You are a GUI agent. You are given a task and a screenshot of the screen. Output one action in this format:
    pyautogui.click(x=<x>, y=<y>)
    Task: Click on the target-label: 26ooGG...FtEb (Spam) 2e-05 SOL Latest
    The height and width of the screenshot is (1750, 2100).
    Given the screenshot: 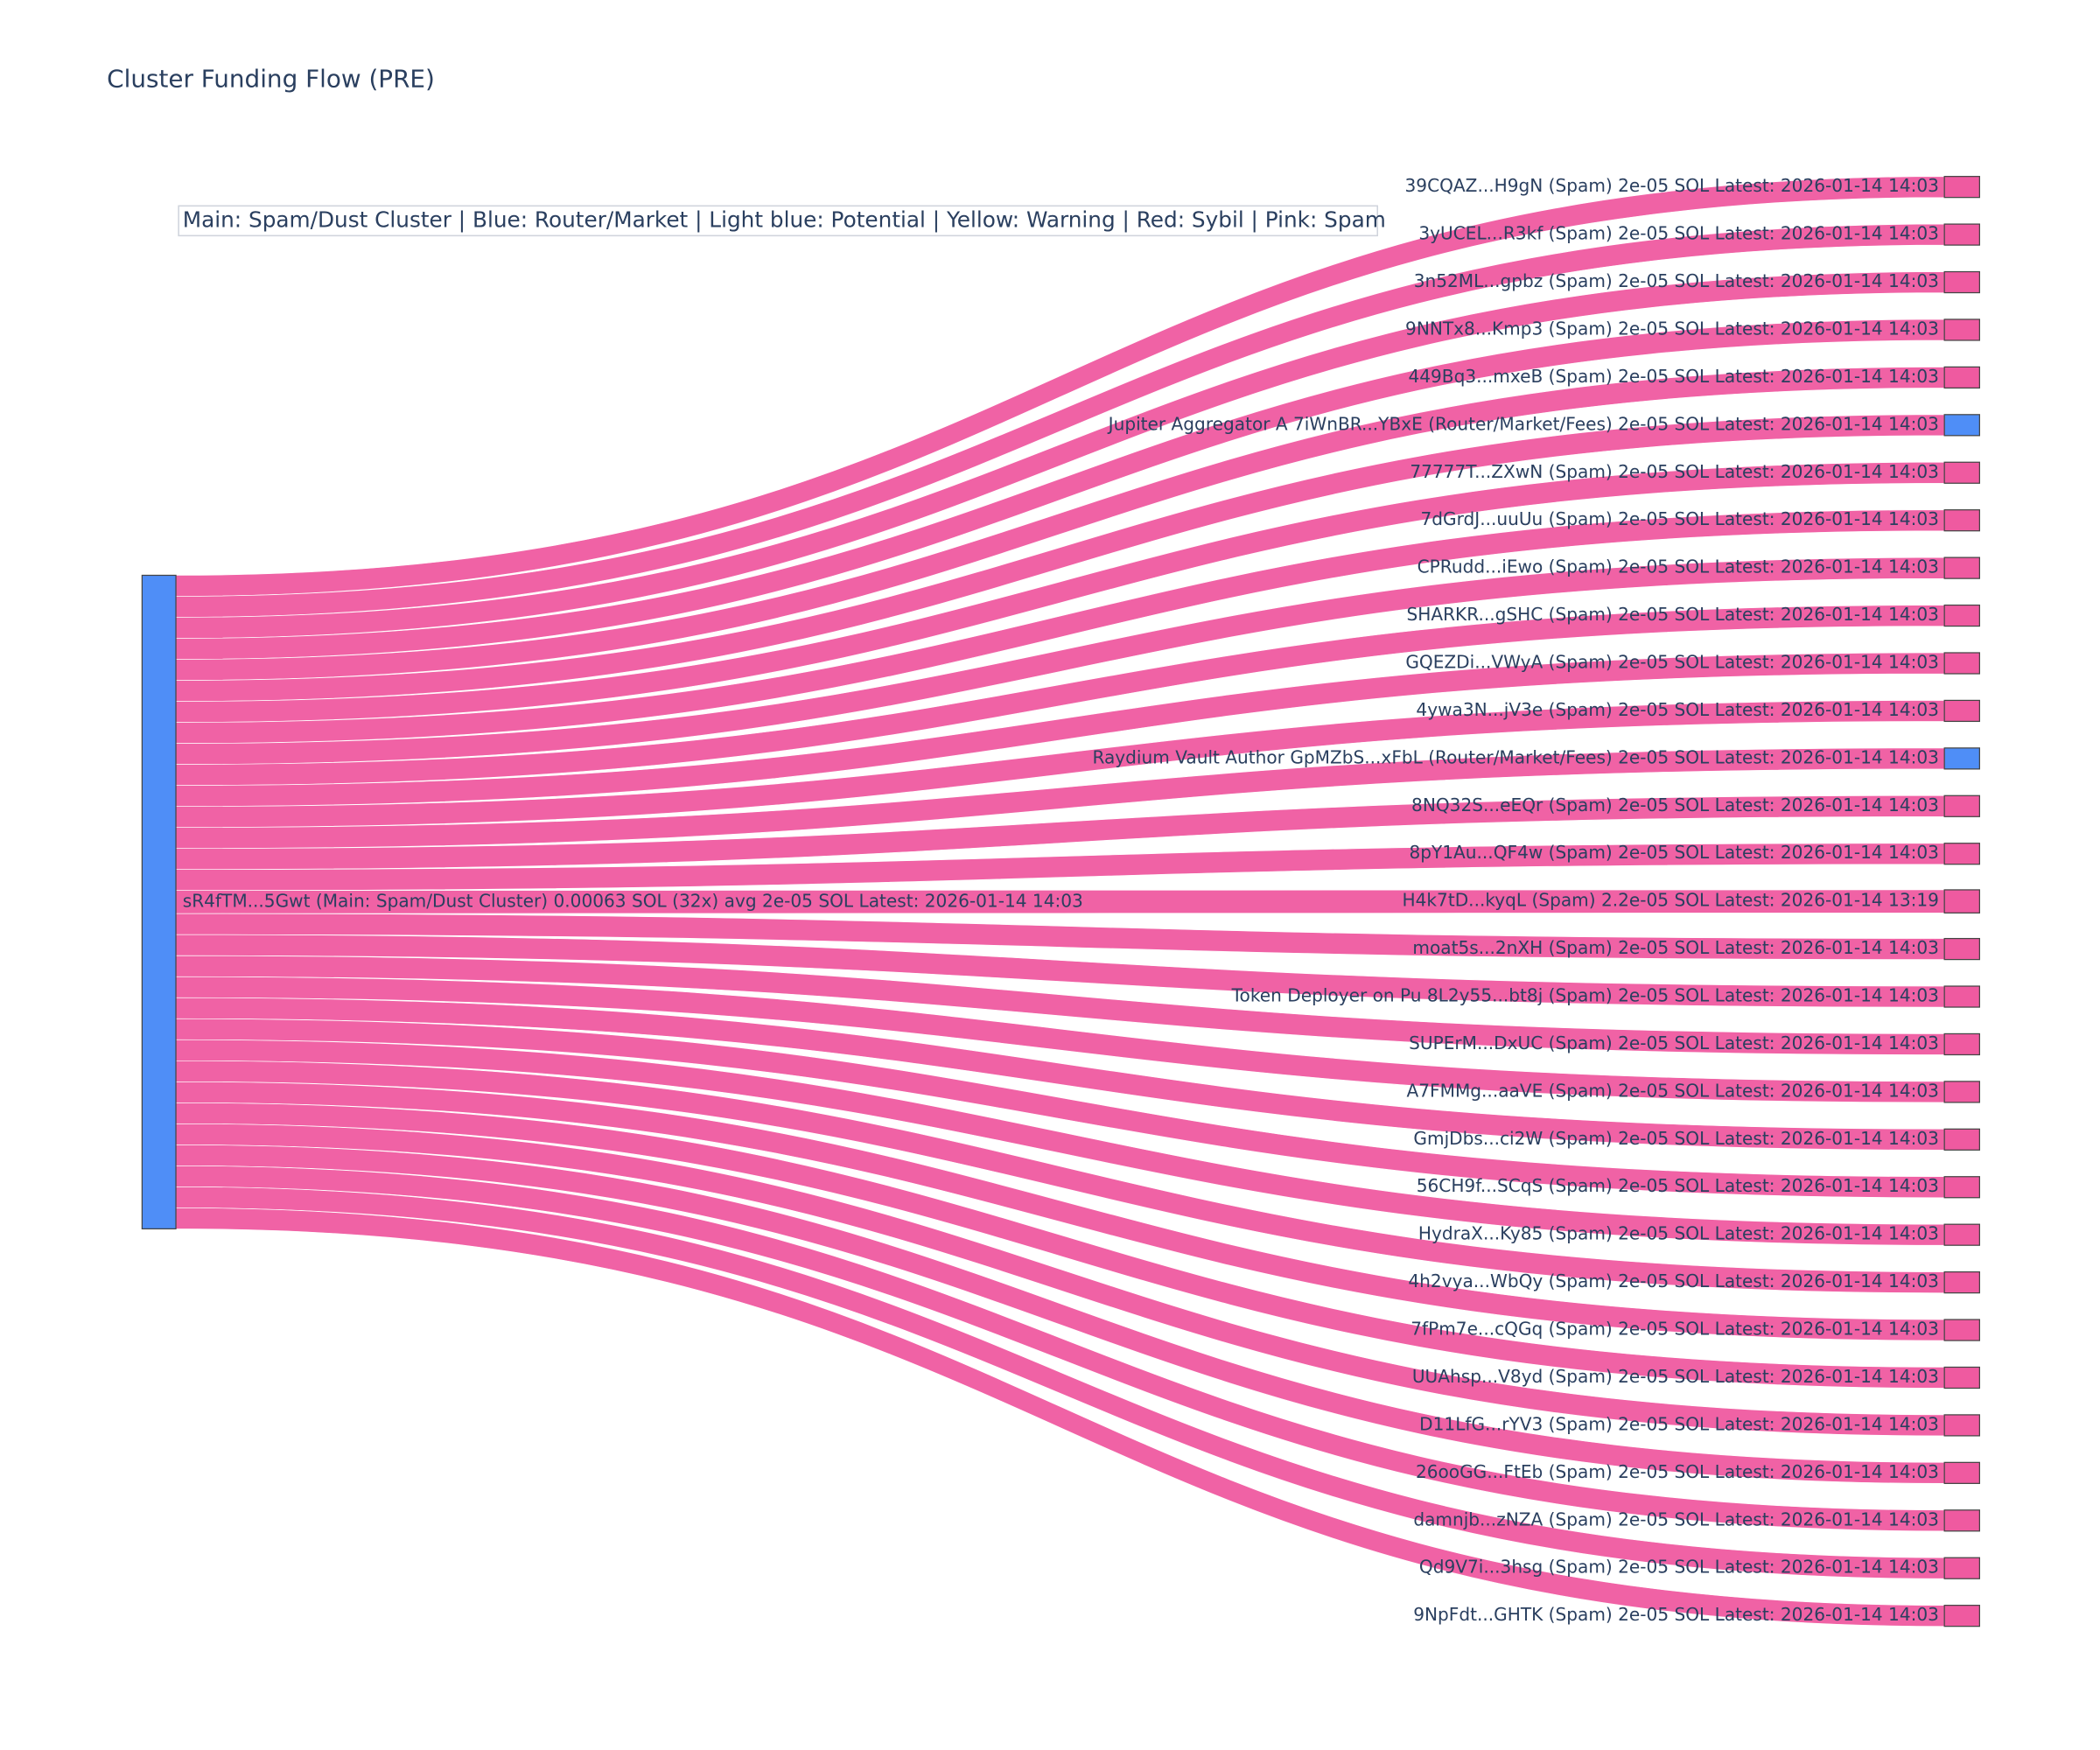 What is the action you would take?
    pyautogui.click(x=1677, y=1471)
    